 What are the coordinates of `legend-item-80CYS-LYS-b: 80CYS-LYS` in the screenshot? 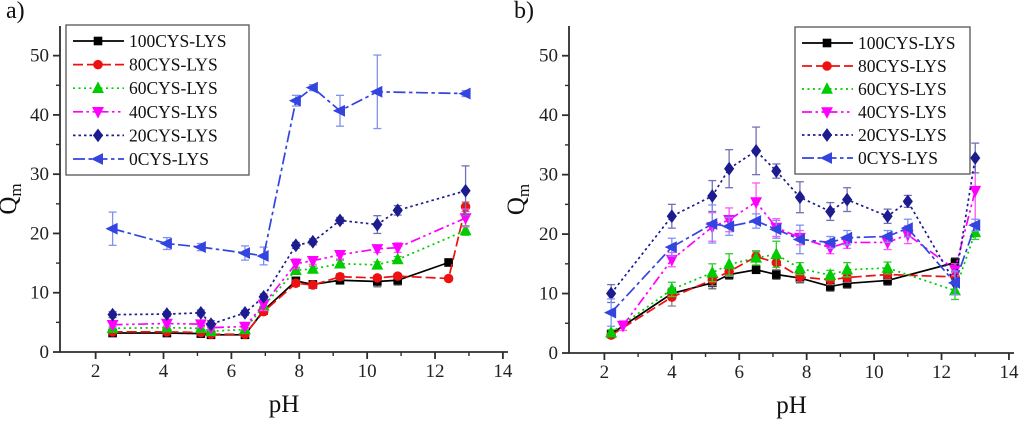 It's located at (874, 66).